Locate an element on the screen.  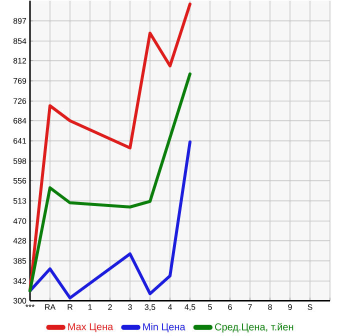
y-tick-label: 641 is located at coordinates (20, 141).